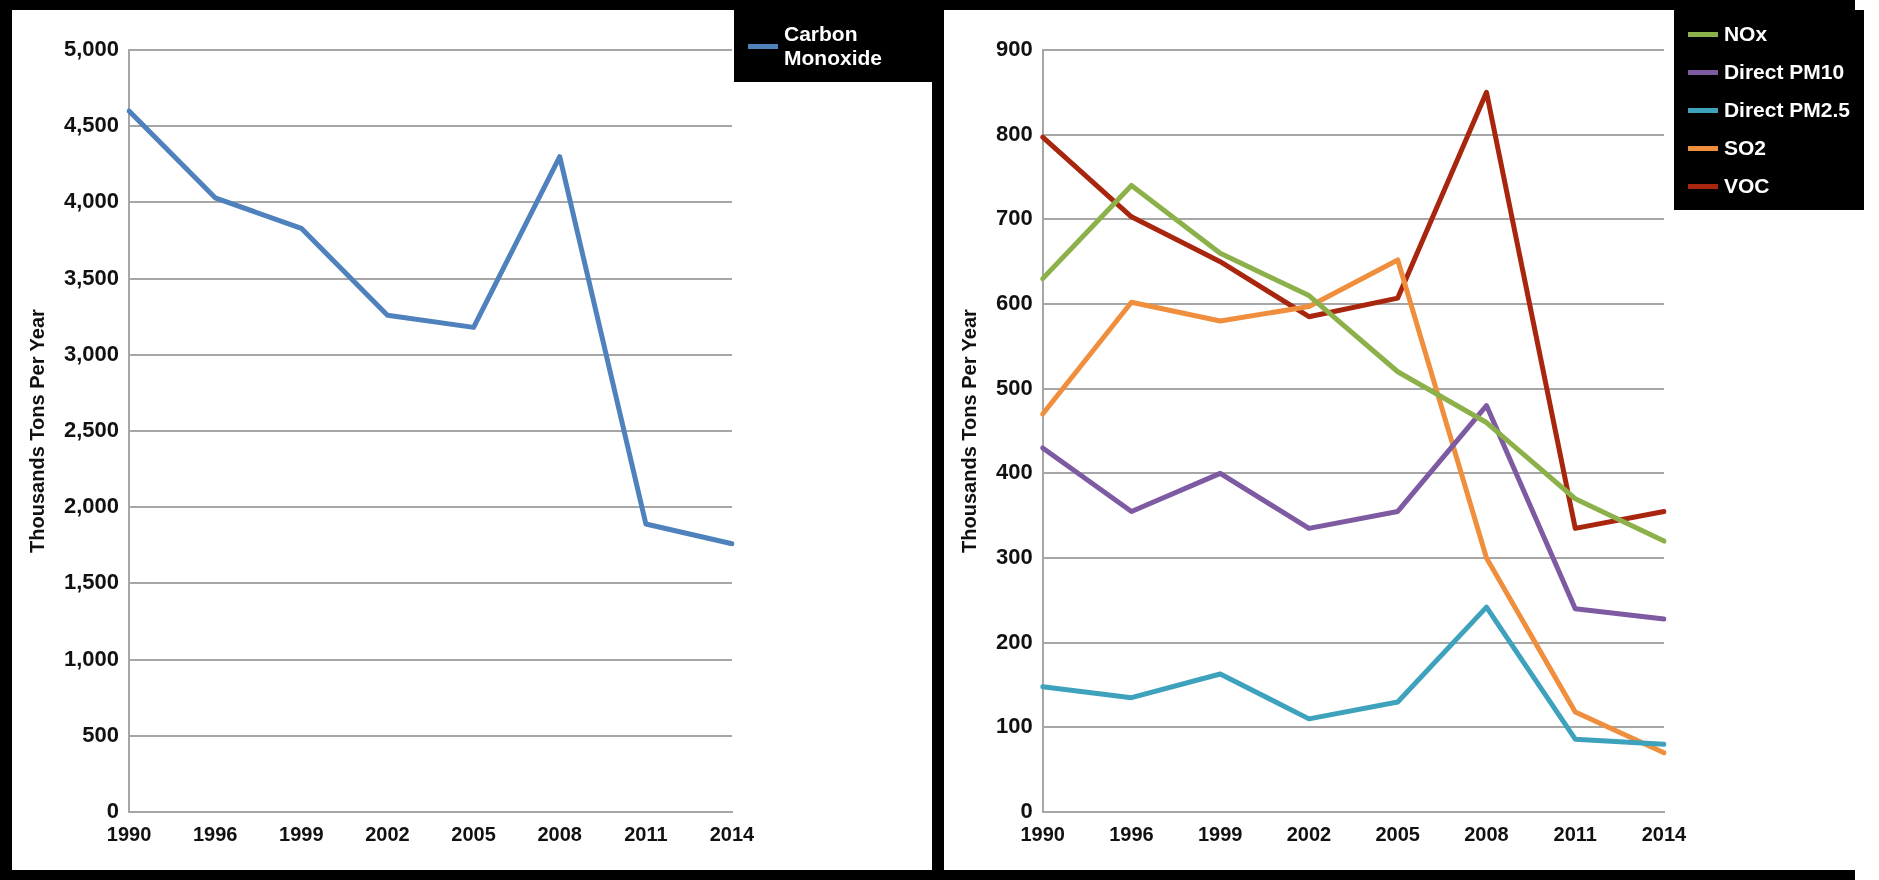  I want to click on y-tick-label: 4,000, so click(91, 201).